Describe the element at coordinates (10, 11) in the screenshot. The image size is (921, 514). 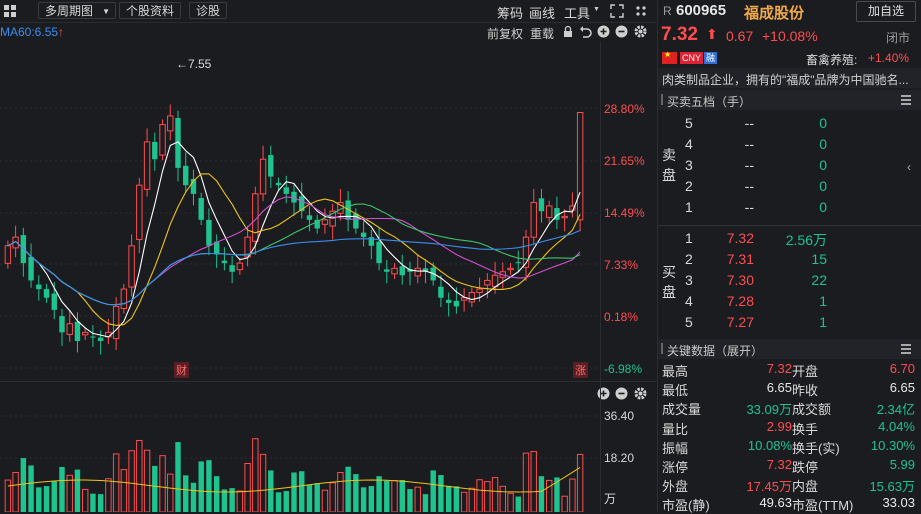
I see `grid-icon` at that location.